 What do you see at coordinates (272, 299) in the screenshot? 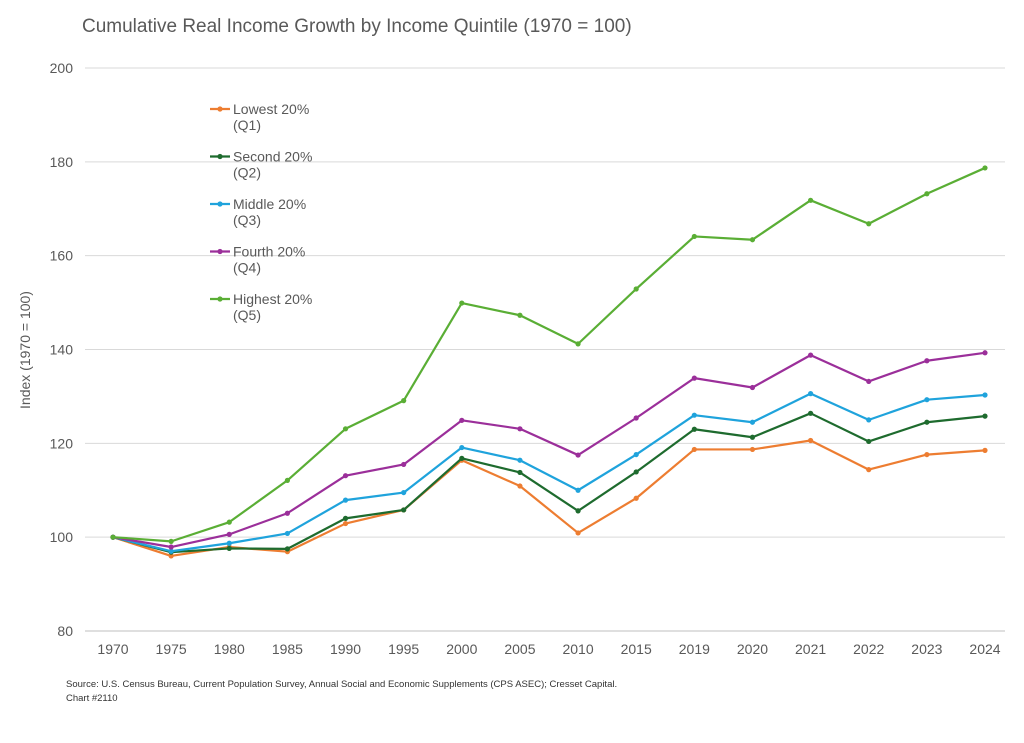
I see `legend-label: Highest 20%` at bounding box center [272, 299].